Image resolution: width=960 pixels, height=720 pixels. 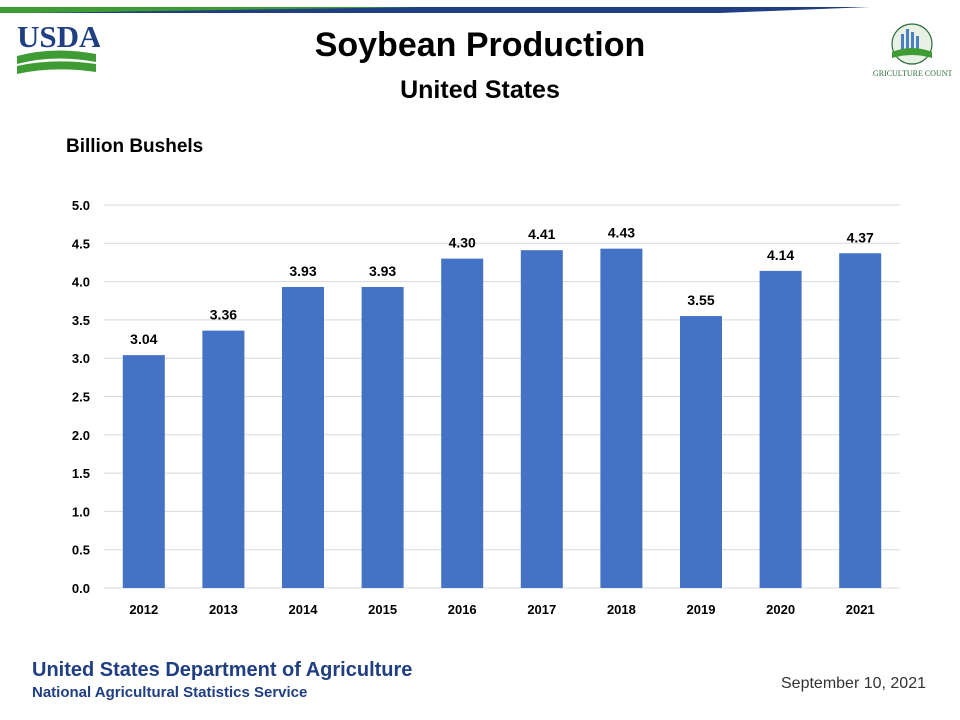 What do you see at coordinates (143, 471) in the screenshot?
I see `bar-2012` at bounding box center [143, 471].